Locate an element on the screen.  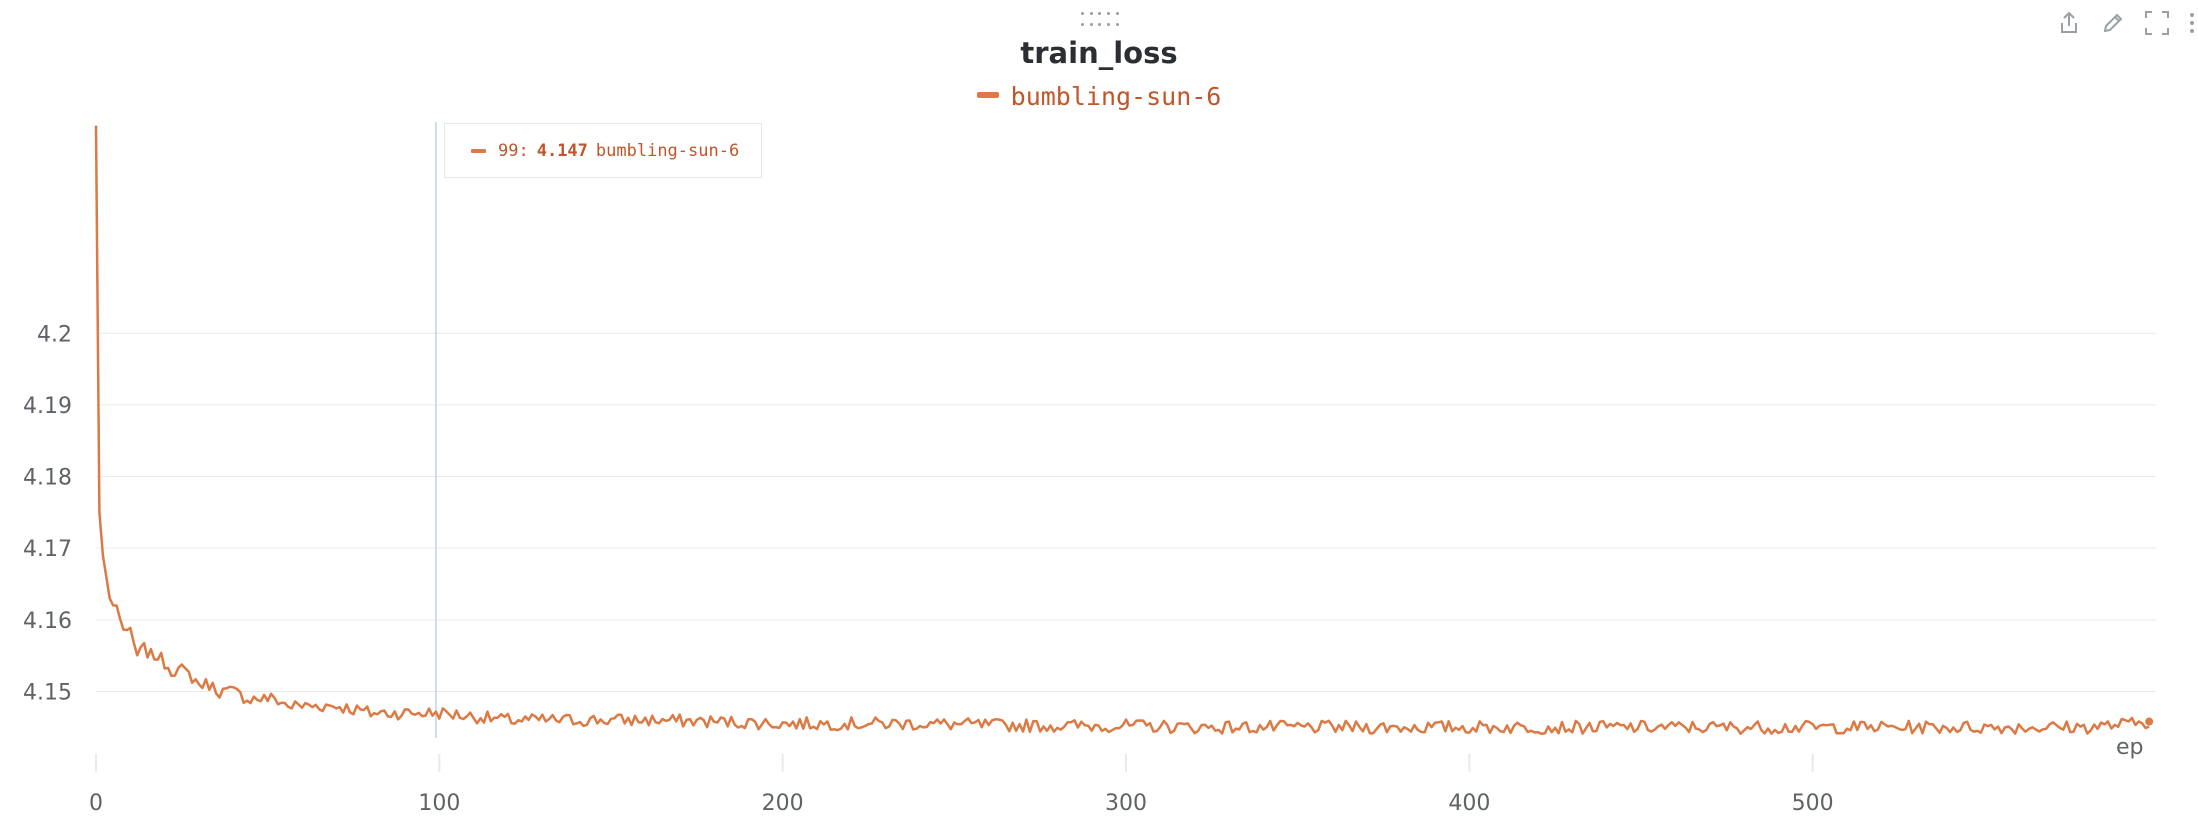
tooltip-swatch is located at coordinates (478, 151).